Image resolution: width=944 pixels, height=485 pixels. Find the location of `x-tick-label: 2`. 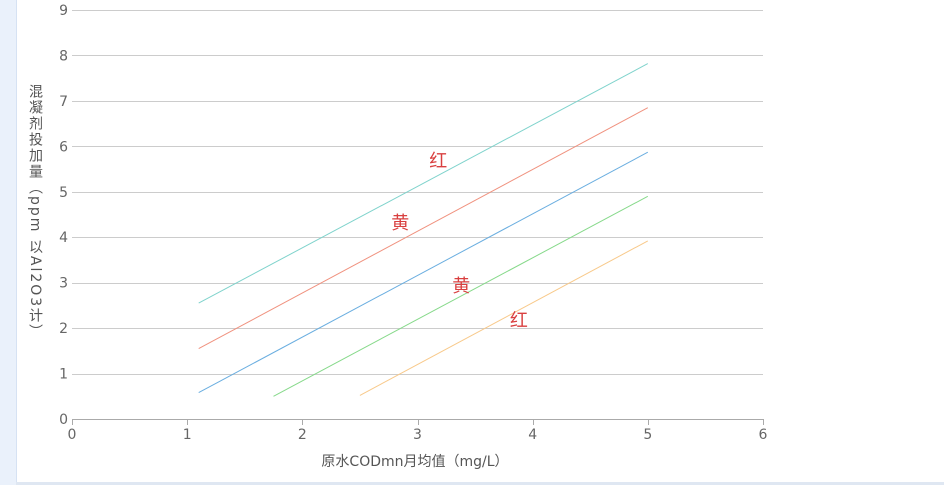

x-tick-label: 2 is located at coordinates (302, 435).